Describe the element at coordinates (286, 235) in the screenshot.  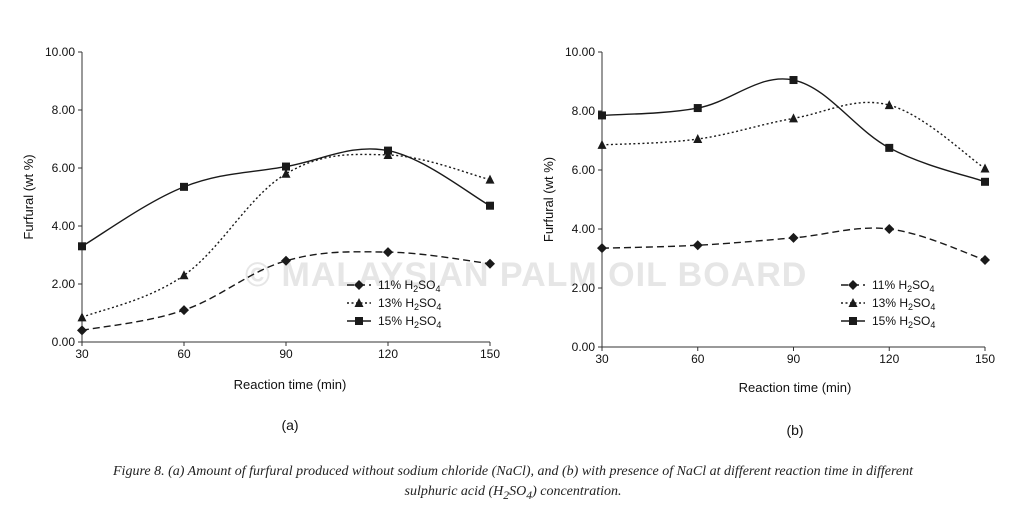
I see `series-line-dotted` at that location.